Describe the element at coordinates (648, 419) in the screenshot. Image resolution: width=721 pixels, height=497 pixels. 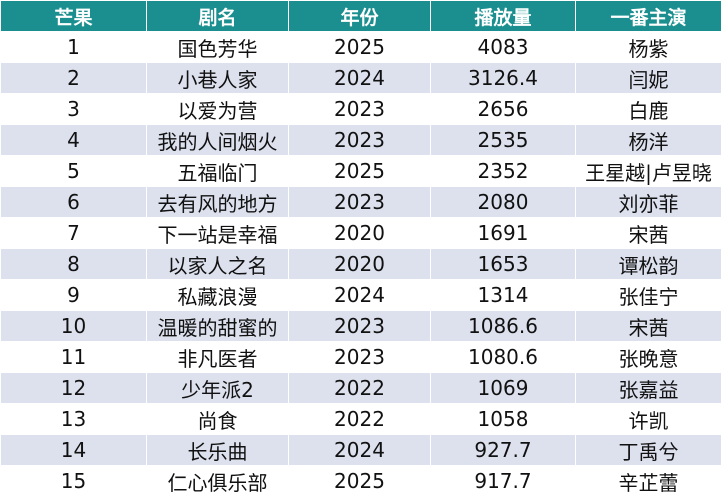
I see `cell-lead-actor: 许凯` at that location.